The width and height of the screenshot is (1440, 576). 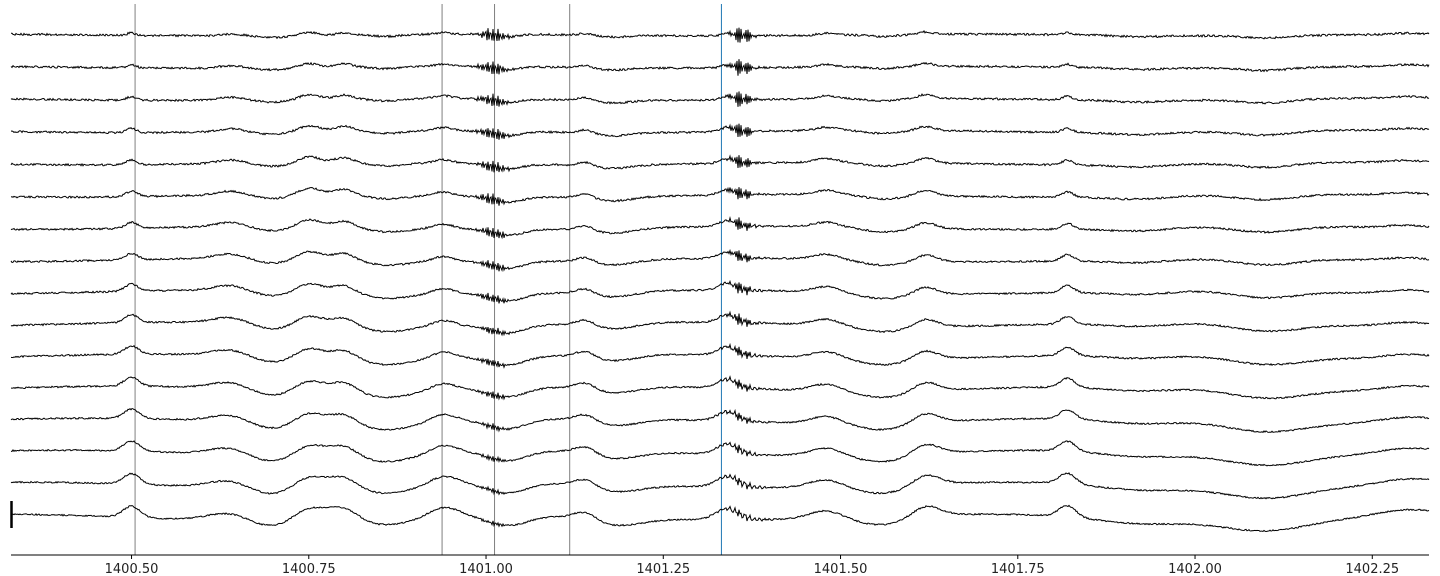 What do you see at coordinates (486, 569) in the screenshot?
I see `x-tick-label-3: 1401.00` at bounding box center [486, 569].